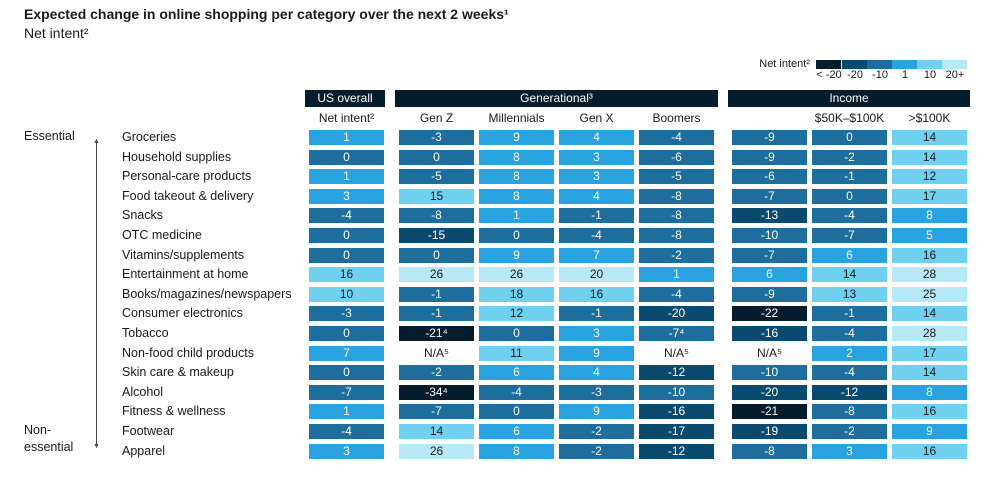 This screenshot has height=488, width=994. Describe the element at coordinates (144, 450) in the screenshot. I see `row-label: Apparel` at that location.